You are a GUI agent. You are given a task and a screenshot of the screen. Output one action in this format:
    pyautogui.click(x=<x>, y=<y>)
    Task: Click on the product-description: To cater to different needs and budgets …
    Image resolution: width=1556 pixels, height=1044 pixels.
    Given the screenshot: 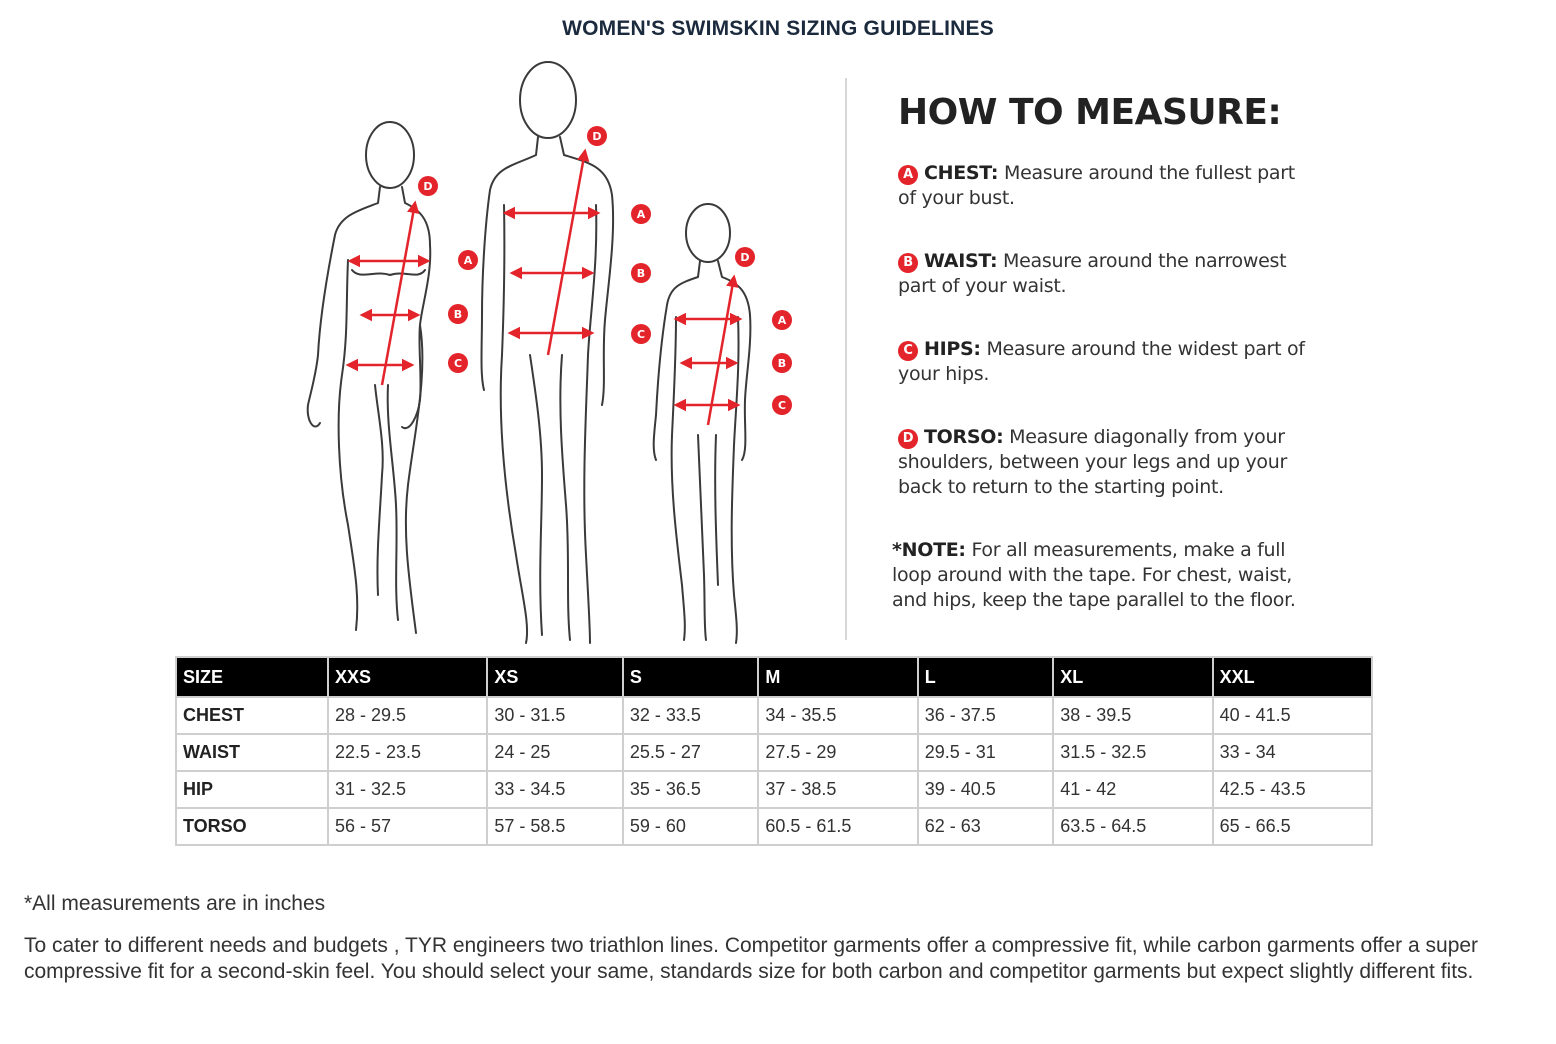 What is the action you would take?
    pyautogui.click(x=751, y=958)
    